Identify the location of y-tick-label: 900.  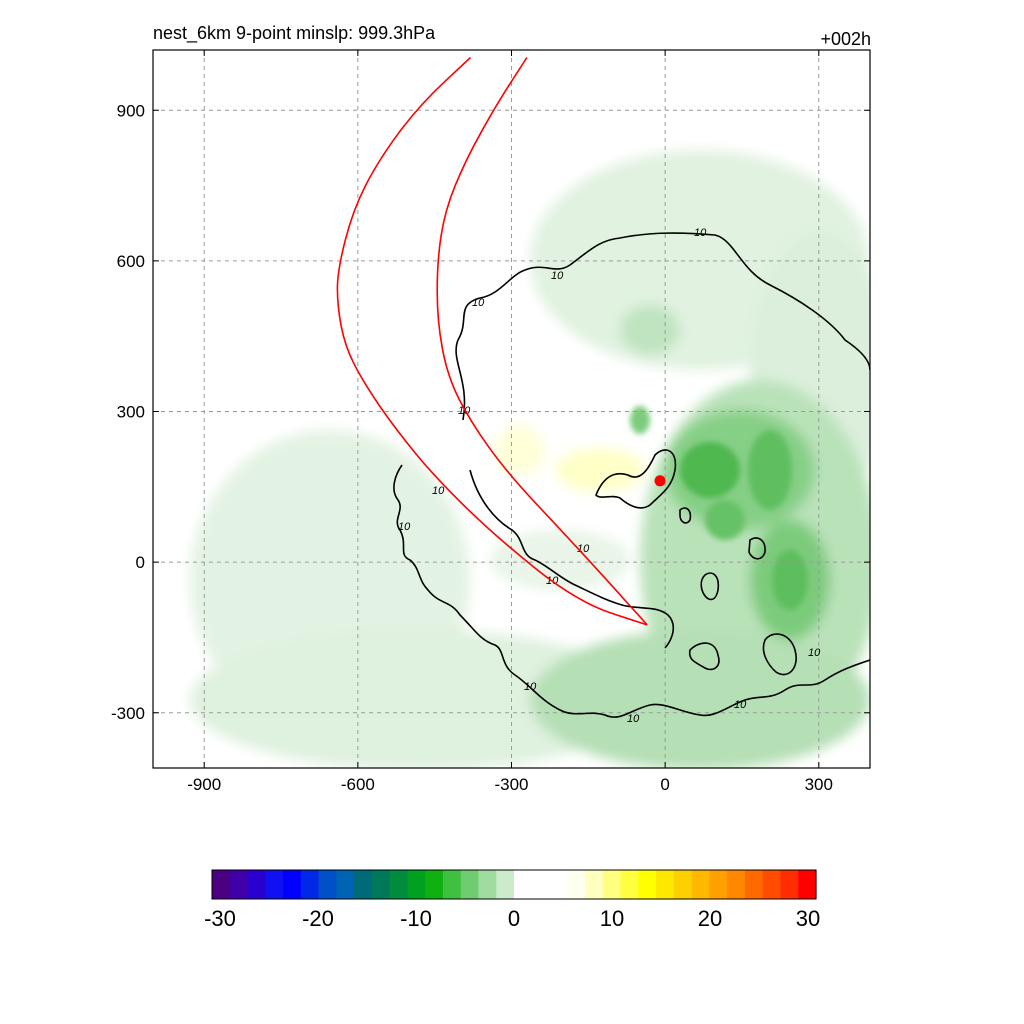
(131, 110).